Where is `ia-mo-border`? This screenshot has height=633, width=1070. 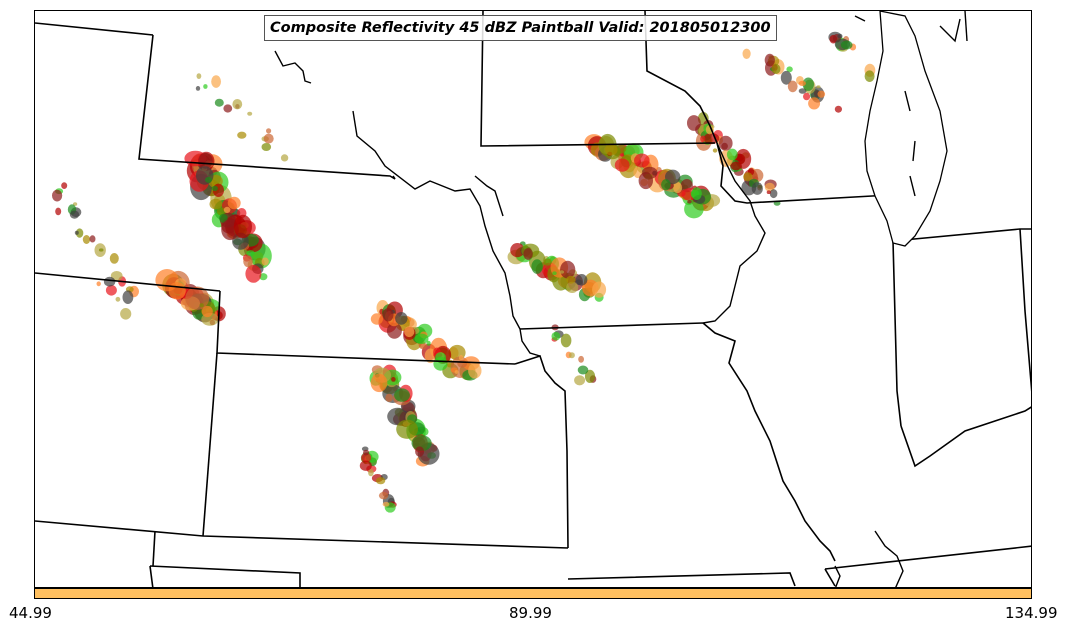
ia-mo-border is located at coordinates (611, 326).